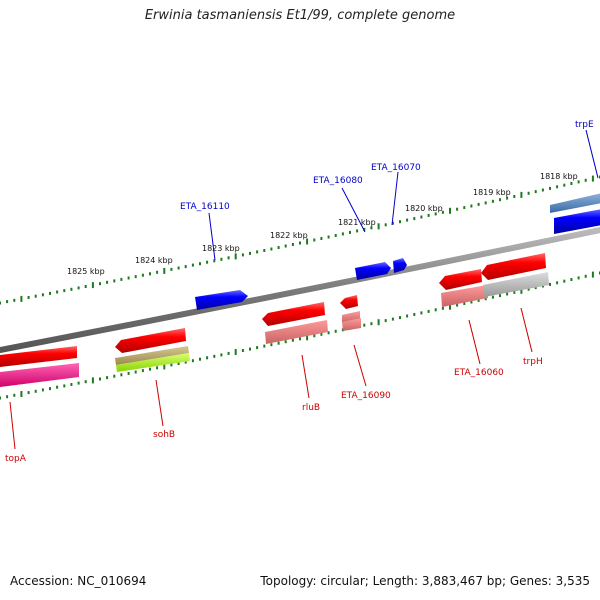 This screenshot has height=600, width=600. What do you see at coordinates (479, 373) in the screenshot?
I see `label-ETA_16060: ETA_16060` at bounding box center [479, 373].